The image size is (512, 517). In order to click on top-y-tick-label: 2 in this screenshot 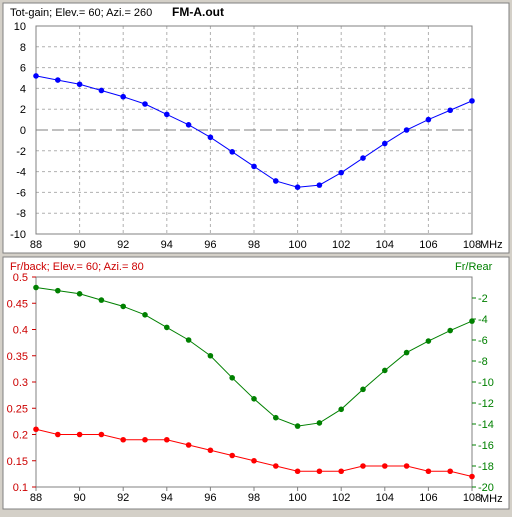, I will do `click(23, 110)`.